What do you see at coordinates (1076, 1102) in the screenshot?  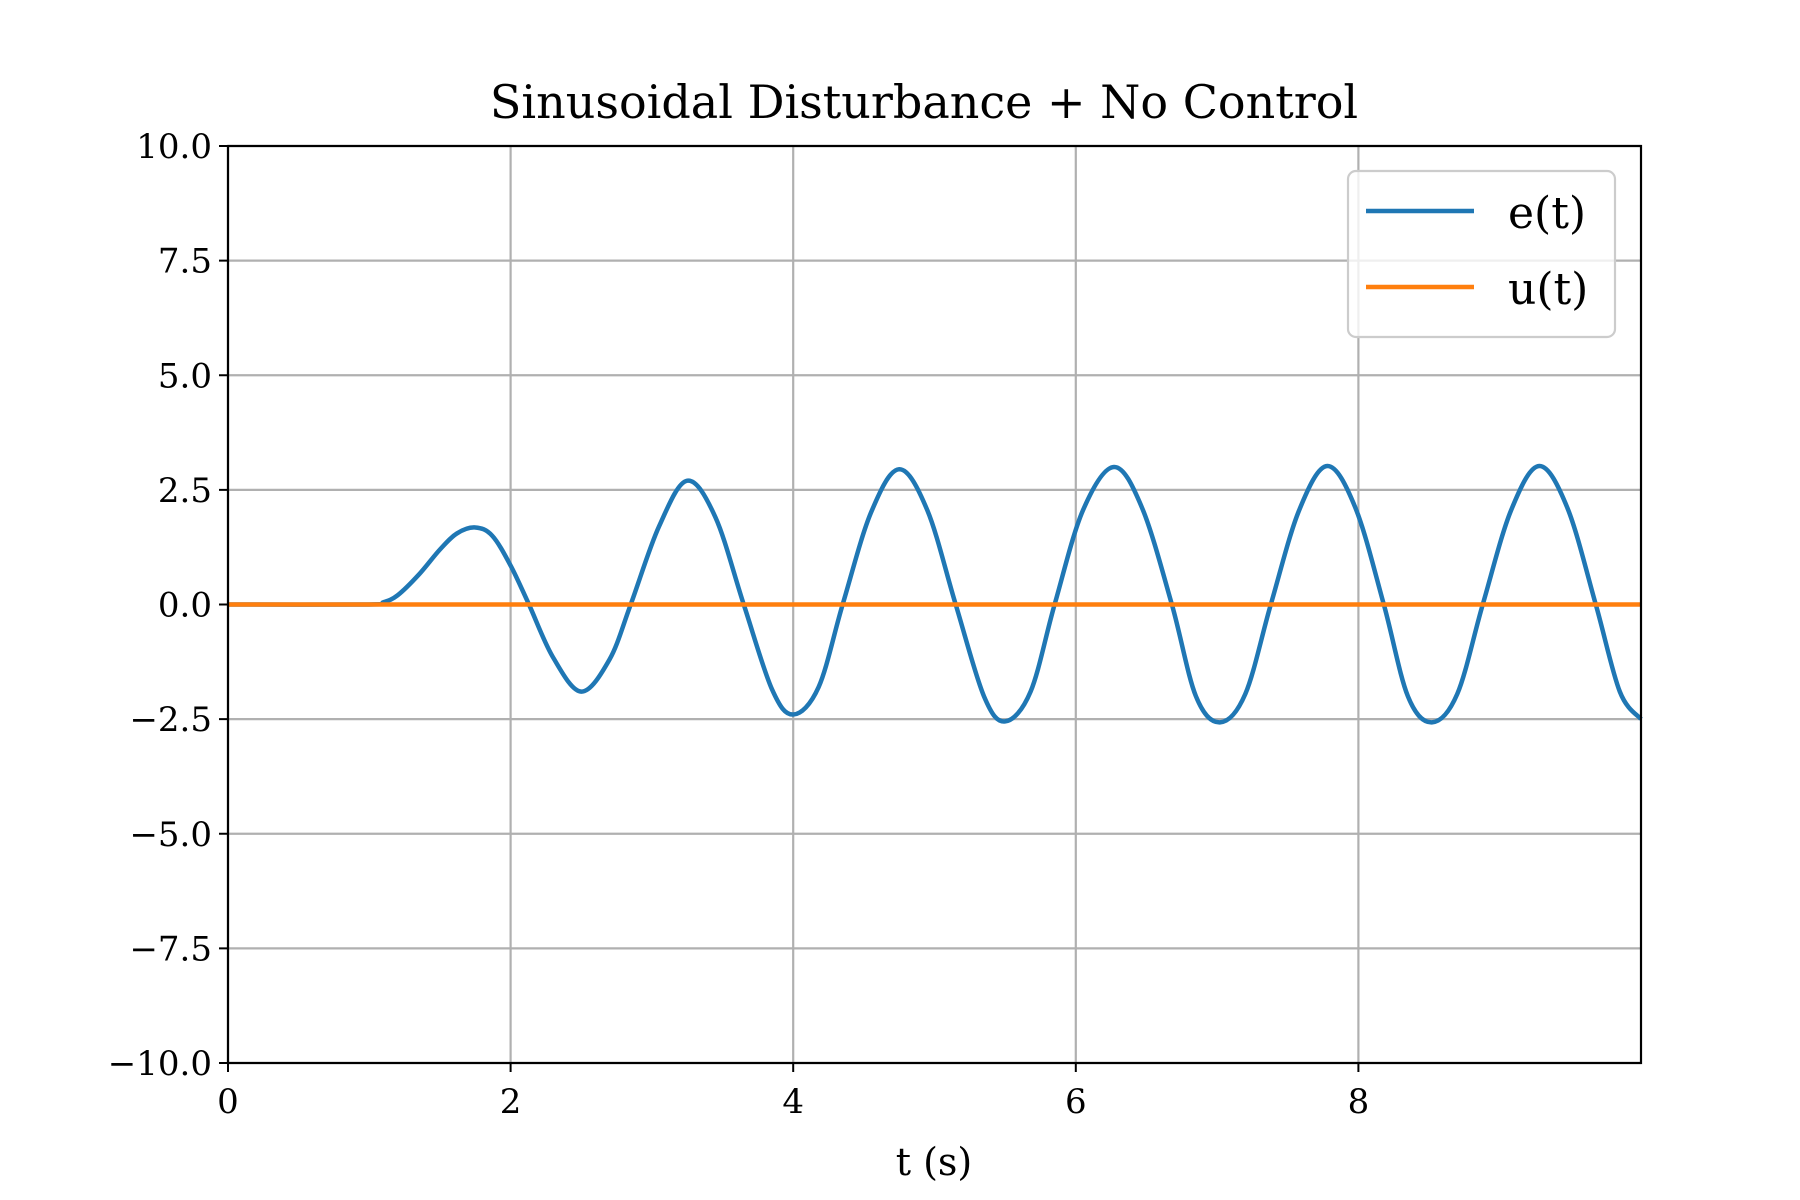 I see `x-tick-label: 6` at bounding box center [1076, 1102].